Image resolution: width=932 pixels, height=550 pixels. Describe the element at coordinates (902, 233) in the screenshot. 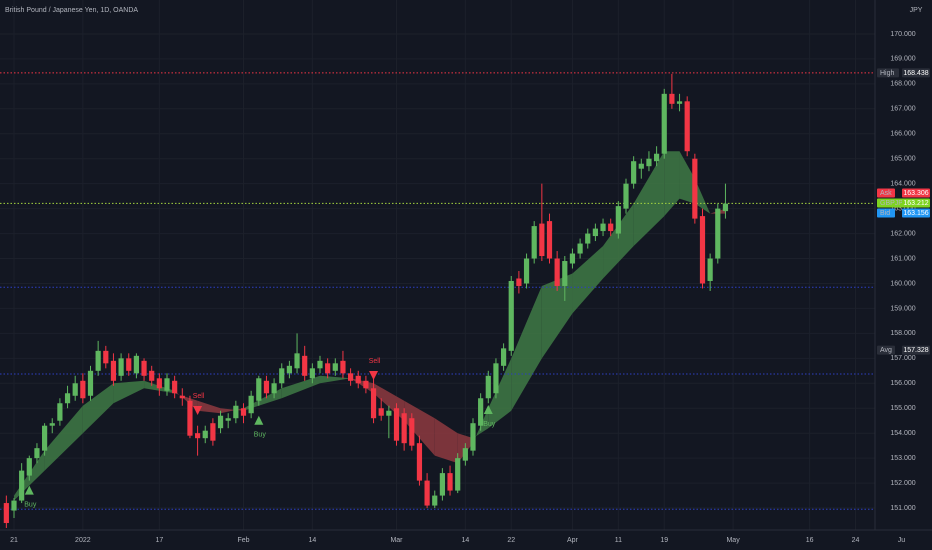

I see `y-tick-label: 162.000` at that location.